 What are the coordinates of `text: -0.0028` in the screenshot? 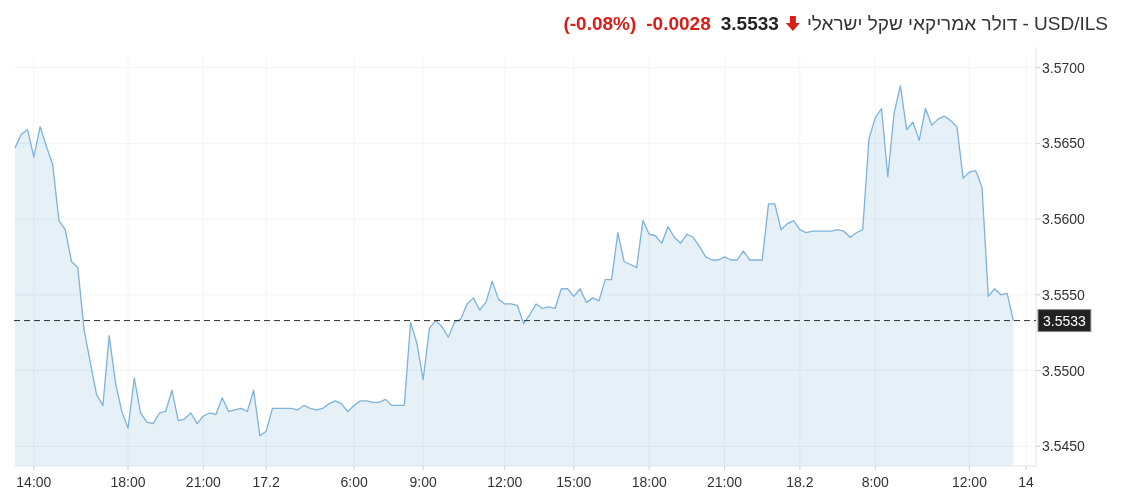 It's located at (678, 23).